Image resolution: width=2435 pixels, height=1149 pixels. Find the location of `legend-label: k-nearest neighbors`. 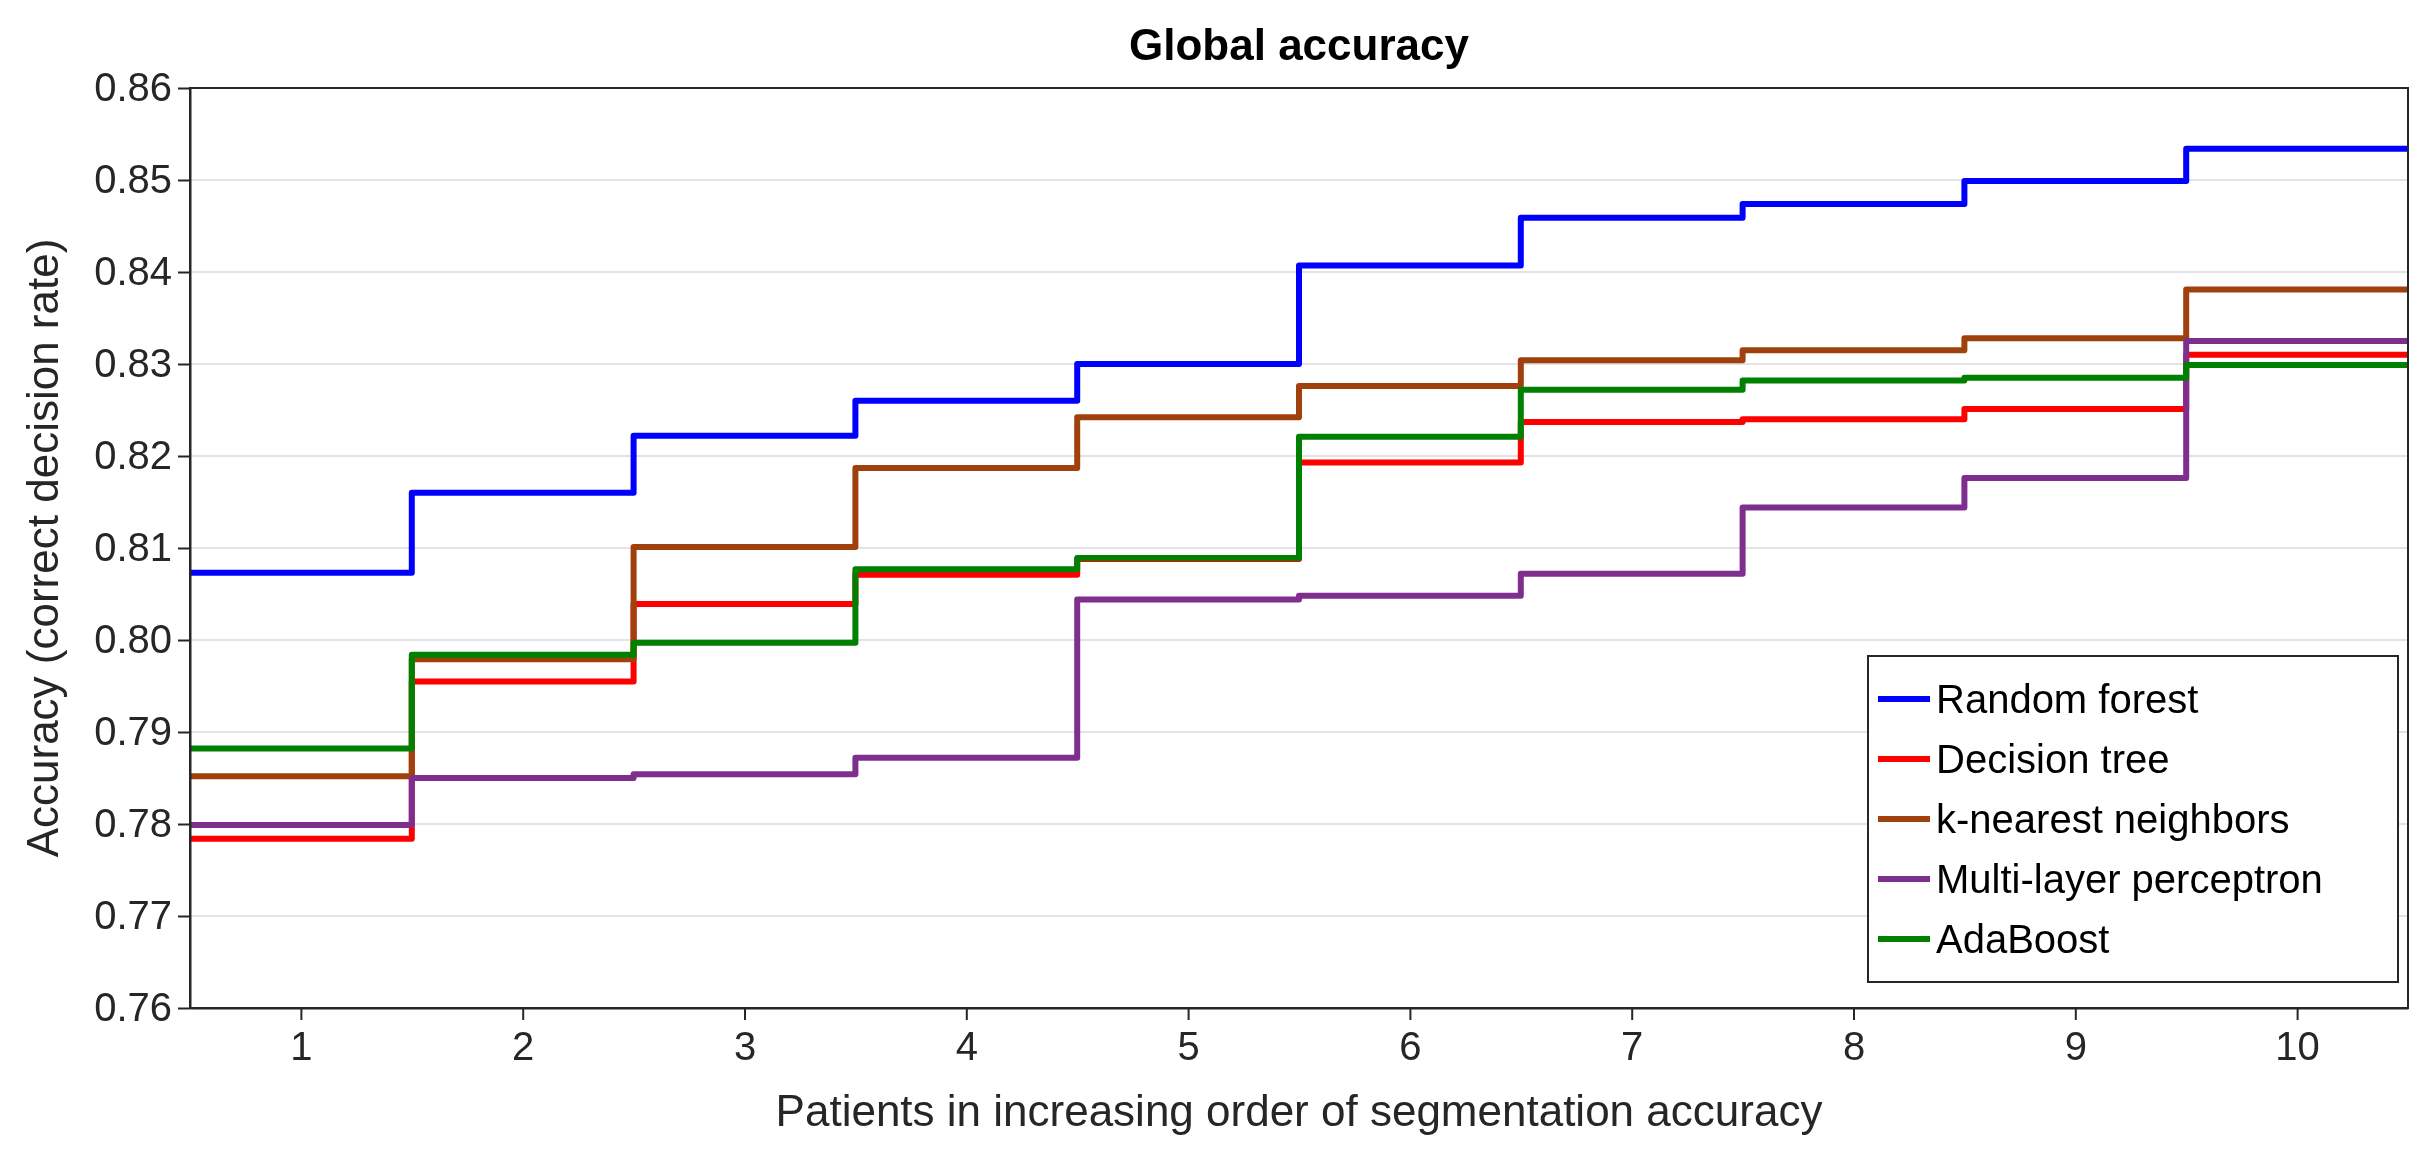

legend-label: k-nearest neighbors is located at coordinates (2113, 819).